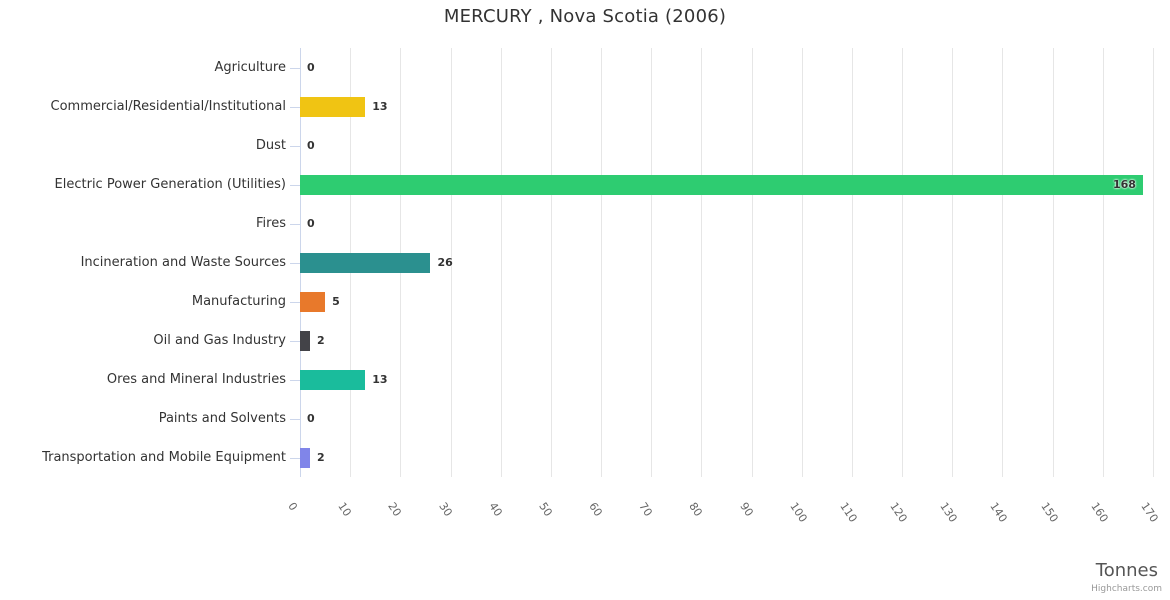 Image resolution: width=1170 pixels, height=600 pixels. I want to click on x-tick-label: 130, so click(949, 512).